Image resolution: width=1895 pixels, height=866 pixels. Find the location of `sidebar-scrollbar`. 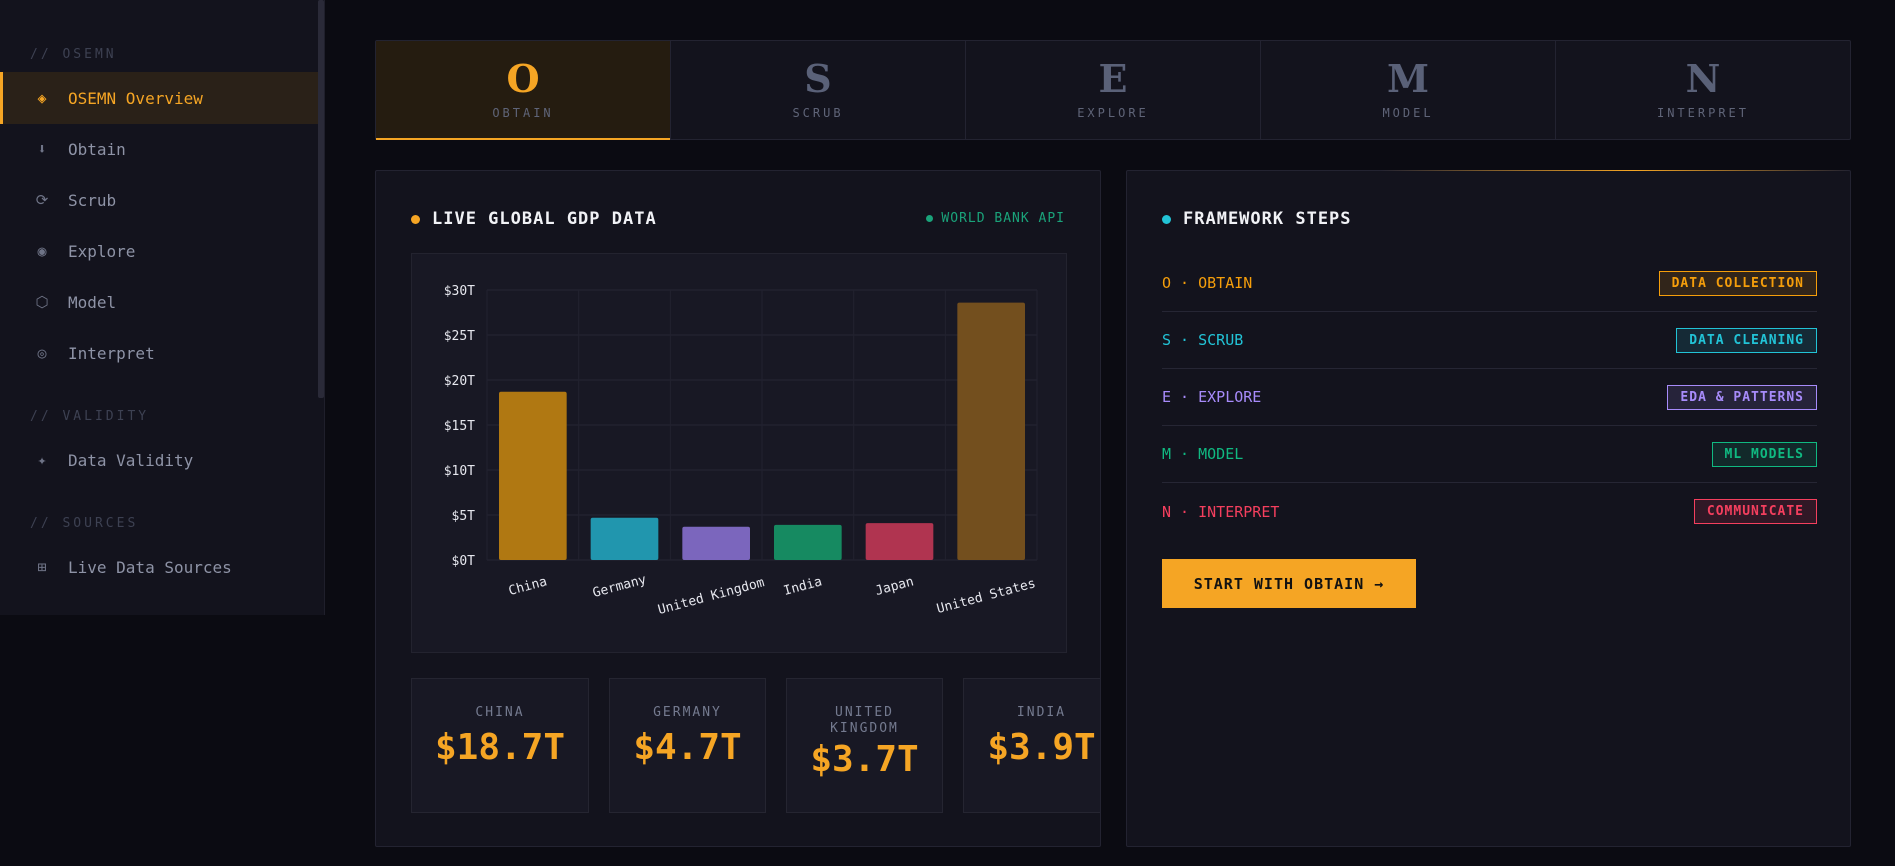

sidebar-scrollbar is located at coordinates (321, 199).